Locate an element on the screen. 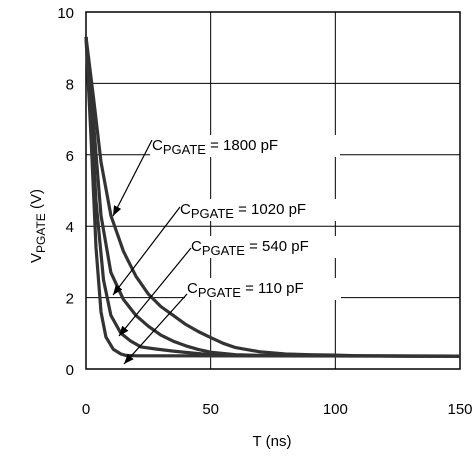 The width and height of the screenshot is (476, 459). y-tick-label: 4 is located at coordinates (70, 227).